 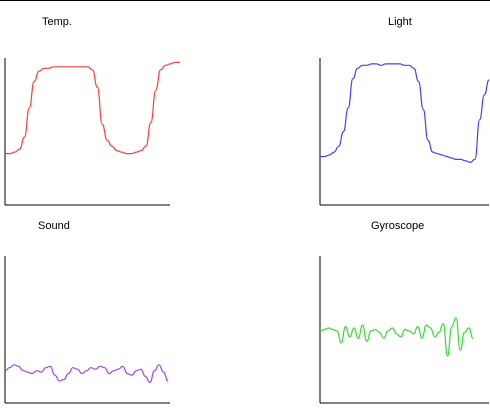 What do you see at coordinates (87, 330) in the screenshot?
I see `chart-sound` at bounding box center [87, 330].